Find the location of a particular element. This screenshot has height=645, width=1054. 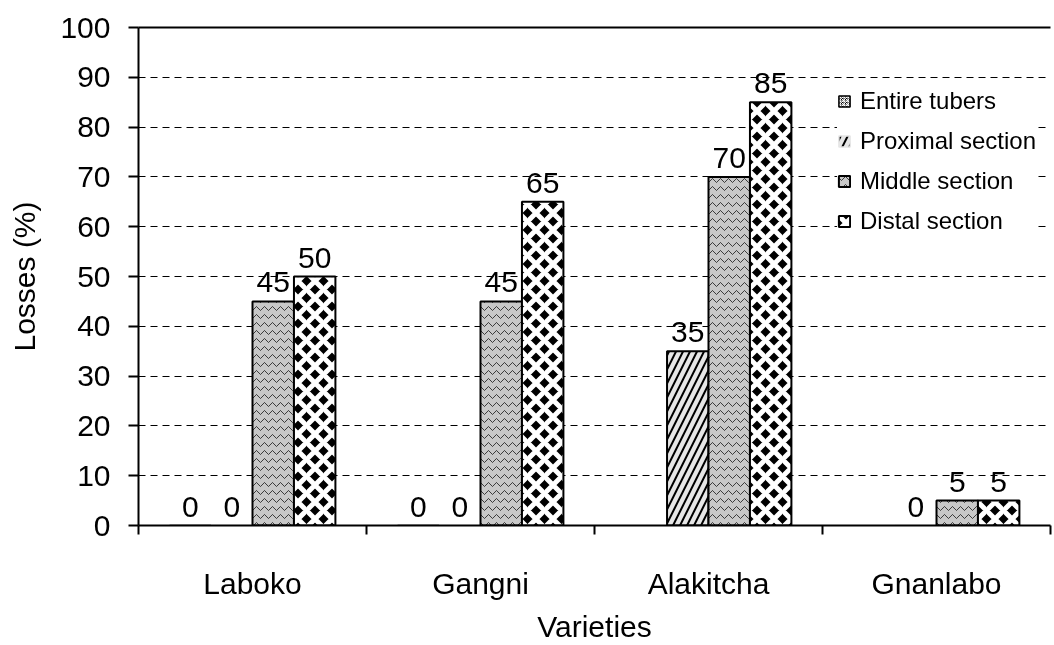

y-tick-label: 30 is located at coordinates (94, 376).